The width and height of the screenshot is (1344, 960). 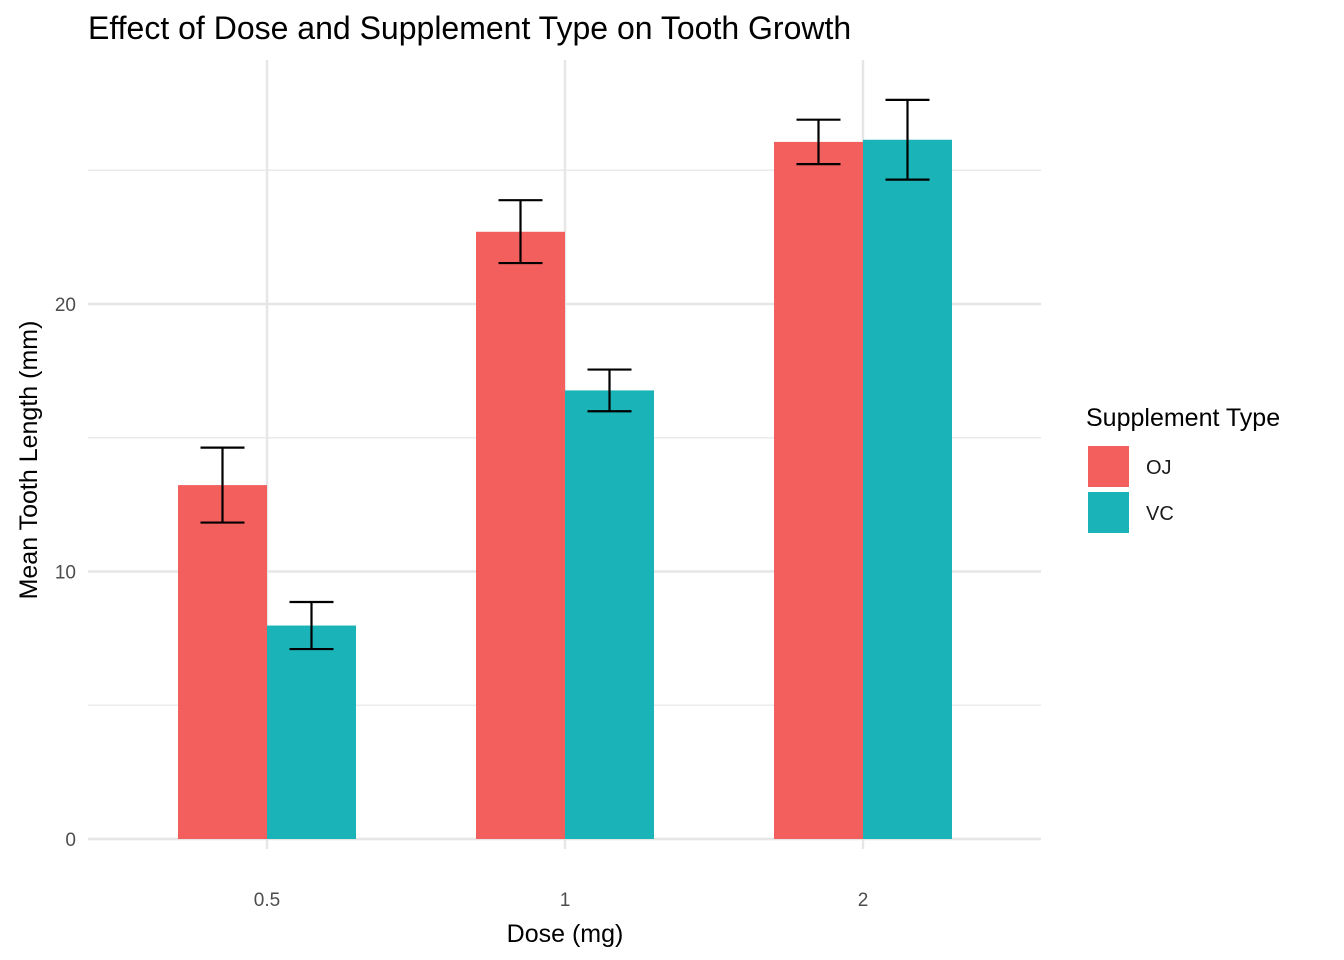 I want to click on error-bar-vc-0.5, so click(x=311, y=625).